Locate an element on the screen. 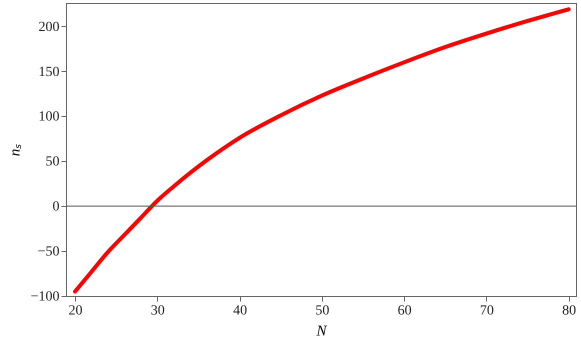 The height and width of the screenshot is (346, 581). x-tick-label: 70 is located at coordinates (487, 311).